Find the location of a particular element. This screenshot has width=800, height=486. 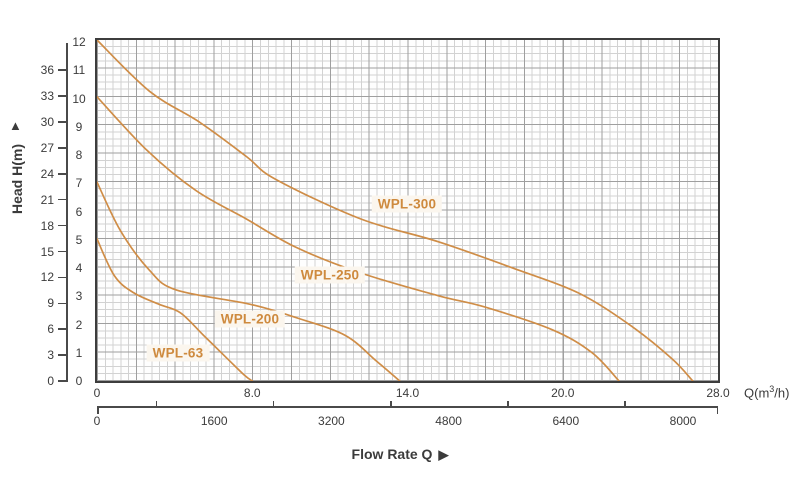

y-outer-tick-label: 27 is located at coordinates (47, 147).